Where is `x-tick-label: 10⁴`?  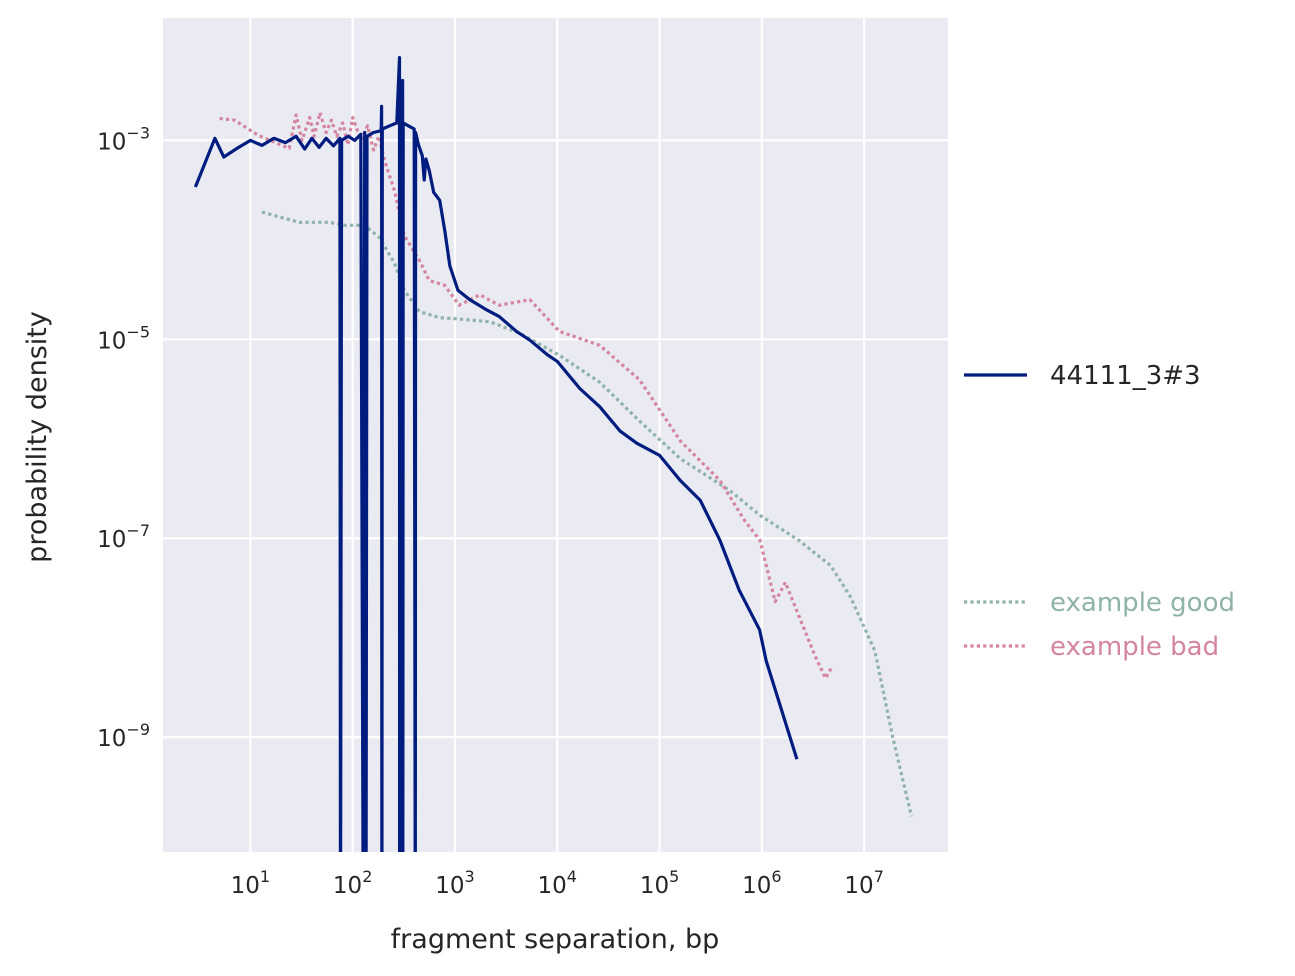
x-tick-label: 10⁴ is located at coordinates (557, 883).